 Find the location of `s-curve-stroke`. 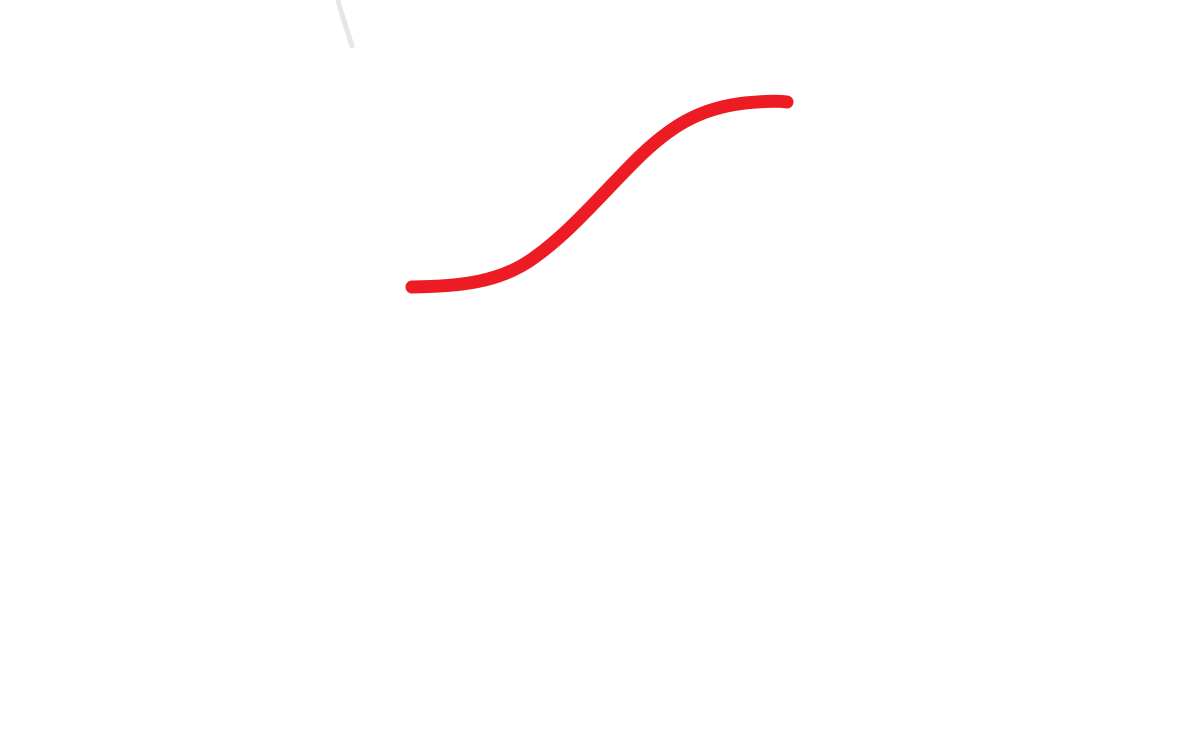

s-curve-stroke is located at coordinates (599, 194).